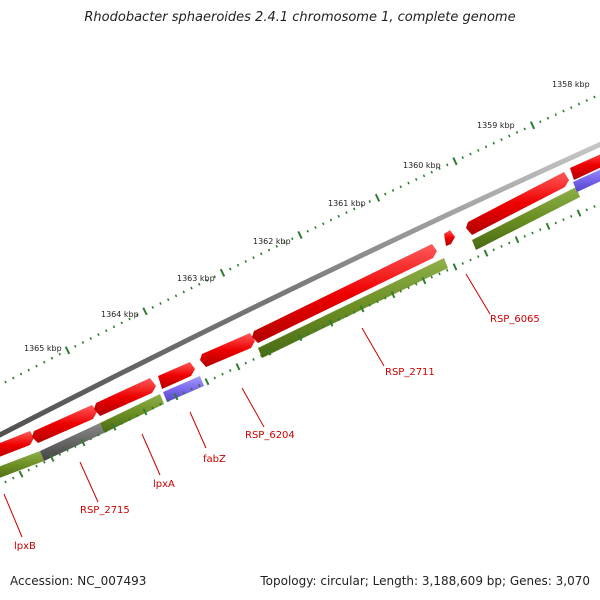 The height and width of the screenshot is (600, 600). I want to click on kbp-label: 1365 kbp, so click(43, 348).